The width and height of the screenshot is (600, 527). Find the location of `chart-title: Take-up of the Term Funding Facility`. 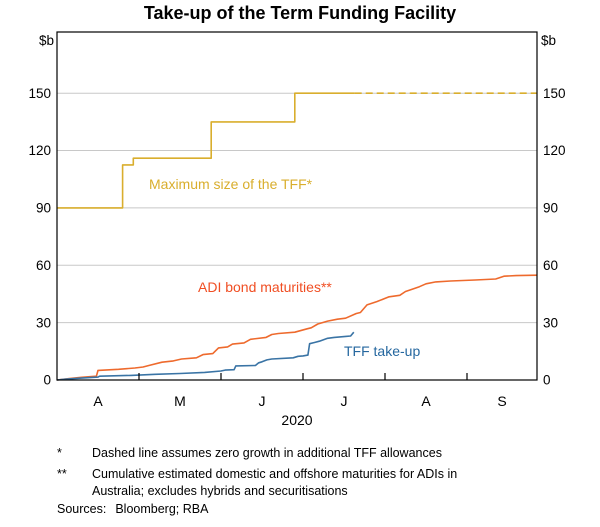

chart-title: Take-up of the Term Funding Facility is located at coordinates (300, 13).